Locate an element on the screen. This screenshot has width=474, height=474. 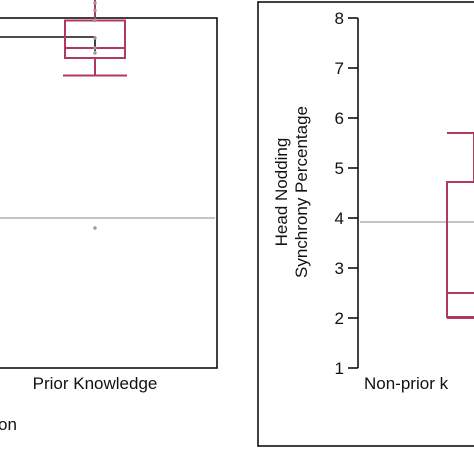
right-box-group is located at coordinates (460, 225).